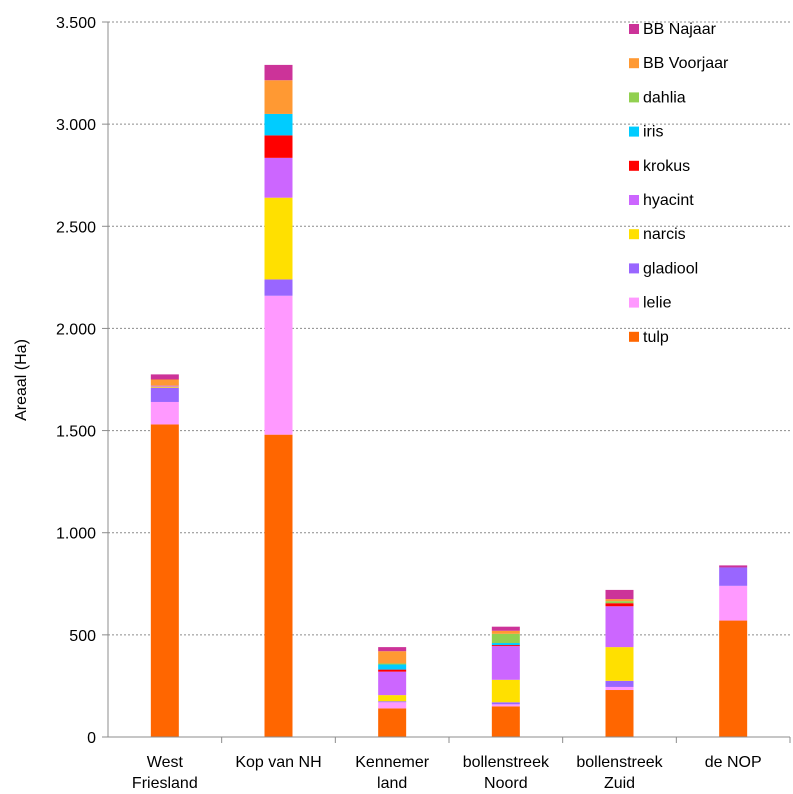  Describe the element at coordinates (278, 762) in the screenshot. I see `x-tick-label: Kop van NH` at that location.